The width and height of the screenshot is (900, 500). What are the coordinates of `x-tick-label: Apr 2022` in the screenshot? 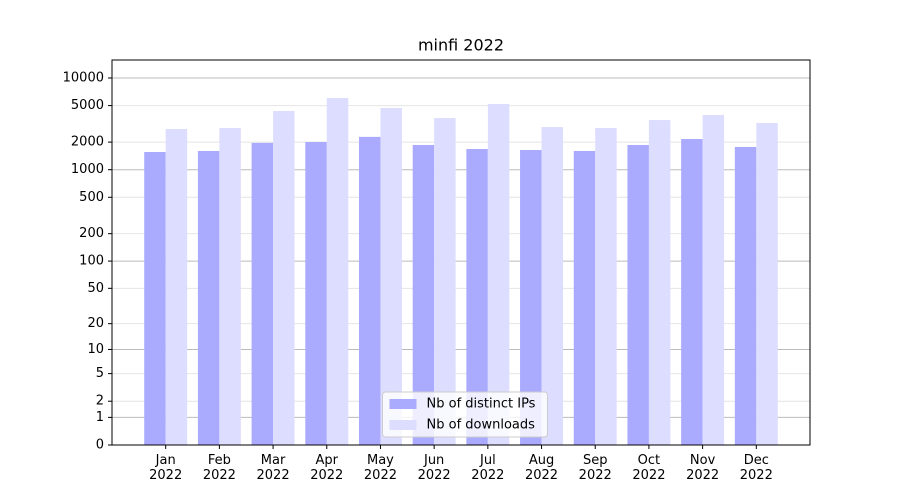 It's located at (327, 468).